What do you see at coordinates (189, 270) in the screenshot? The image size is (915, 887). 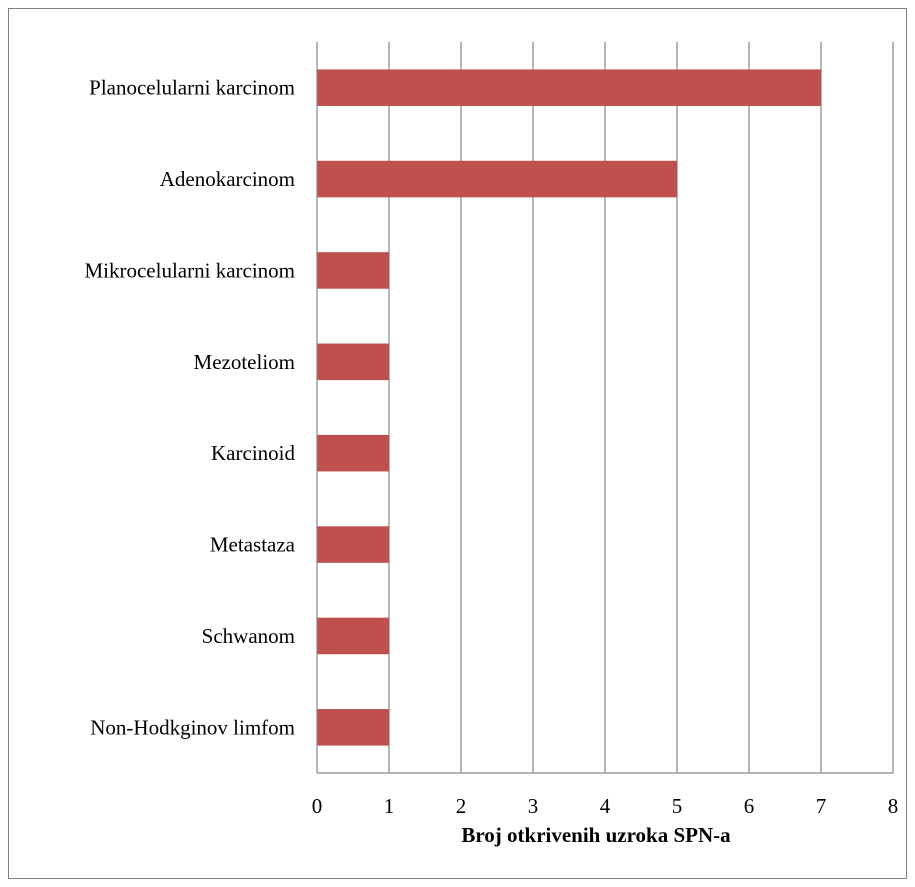 I see `category-label: Mikrocelularni karcinom` at bounding box center [189, 270].